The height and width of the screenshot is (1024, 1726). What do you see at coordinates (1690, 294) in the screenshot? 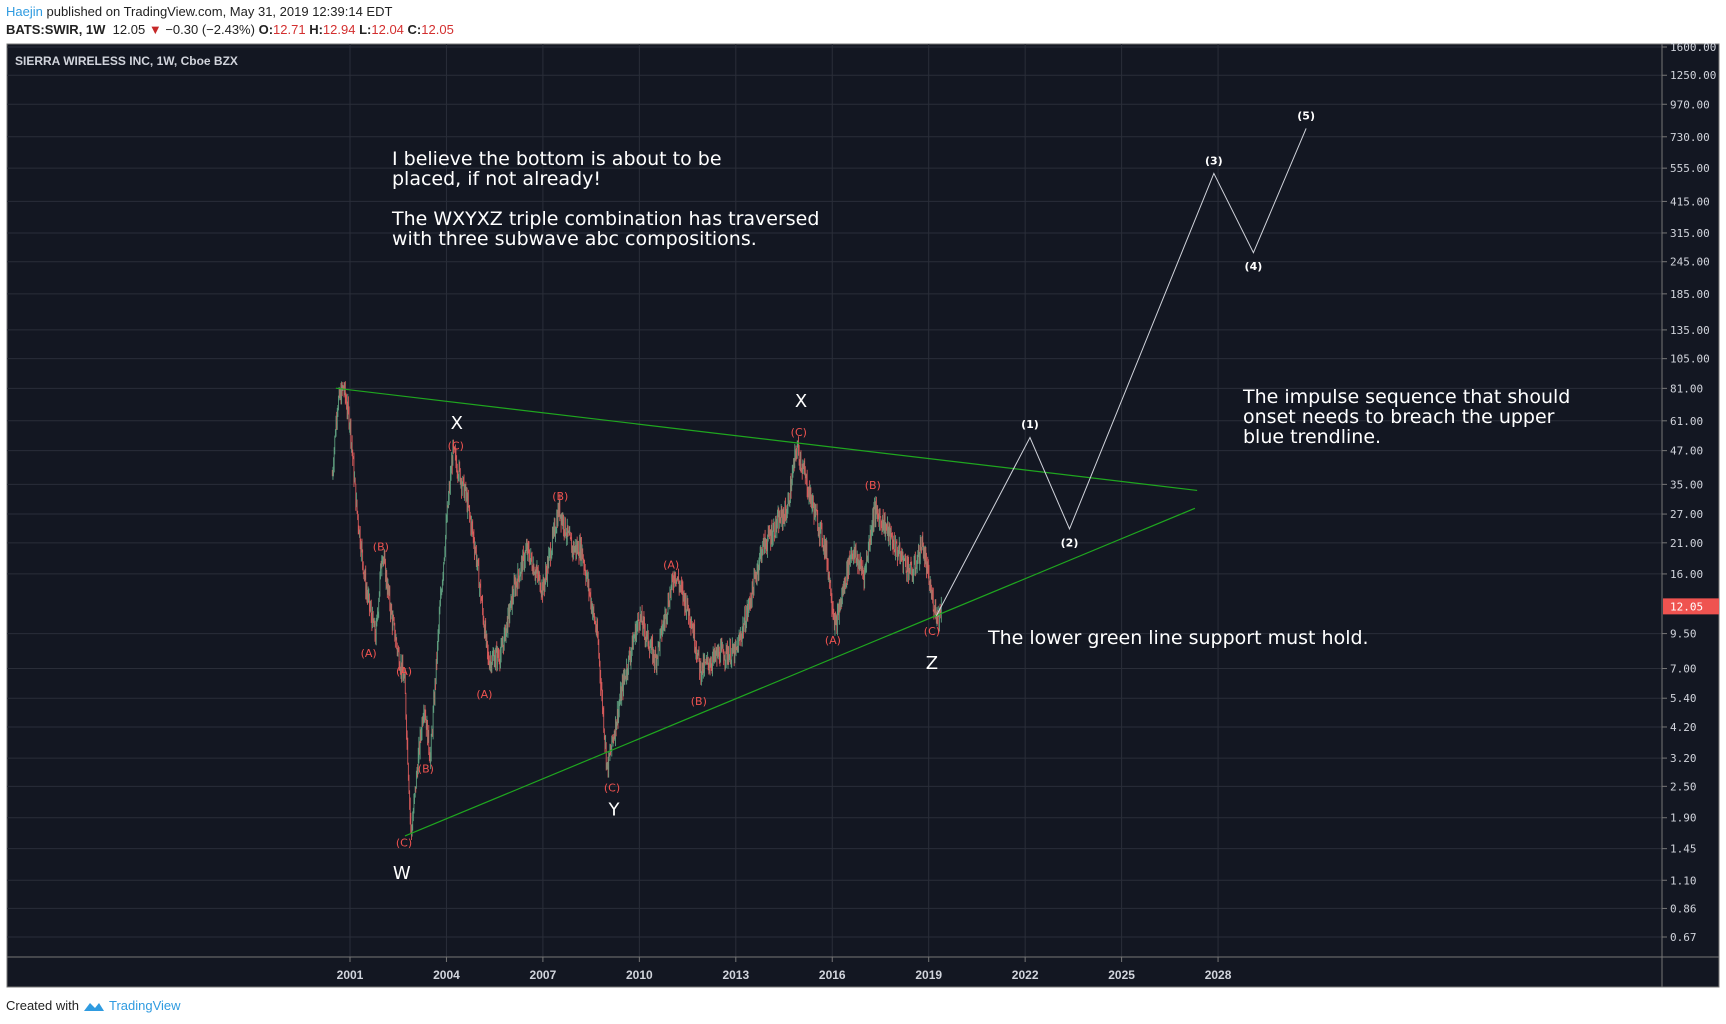
I see `y-tick-label: 185.00` at bounding box center [1690, 294].